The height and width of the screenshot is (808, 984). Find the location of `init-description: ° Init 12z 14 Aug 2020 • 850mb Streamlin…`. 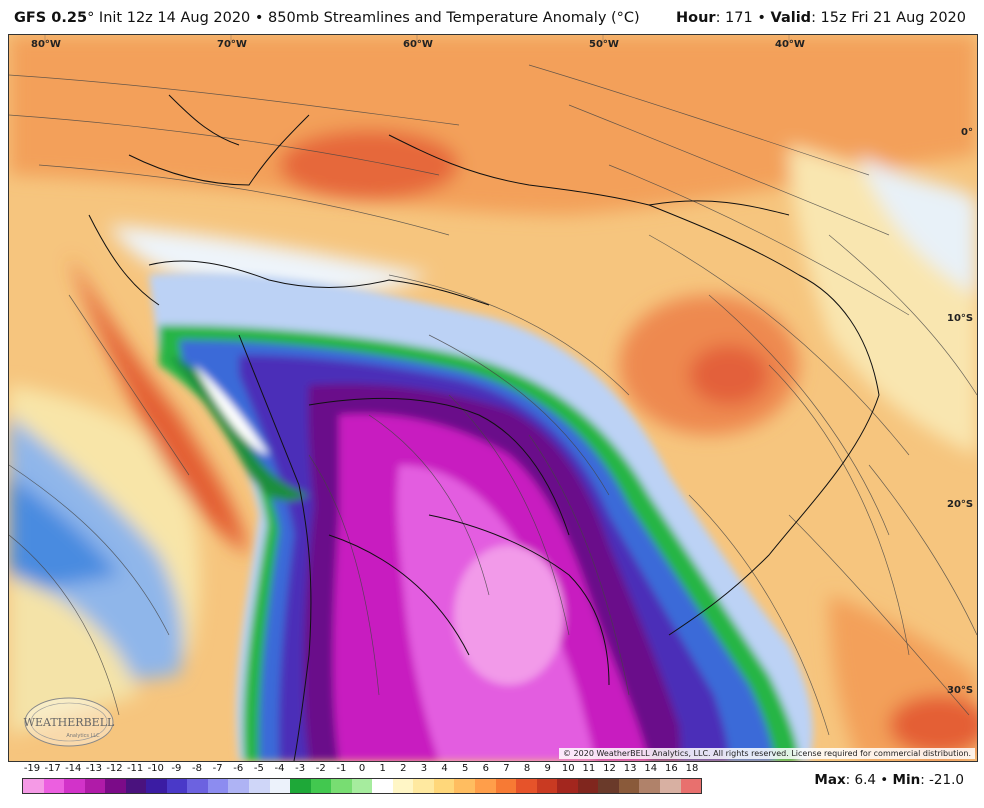

init-description: ° Init 12z 14 Aug 2020 • 850mb Streamlin… is located at coordinates (363, 18).